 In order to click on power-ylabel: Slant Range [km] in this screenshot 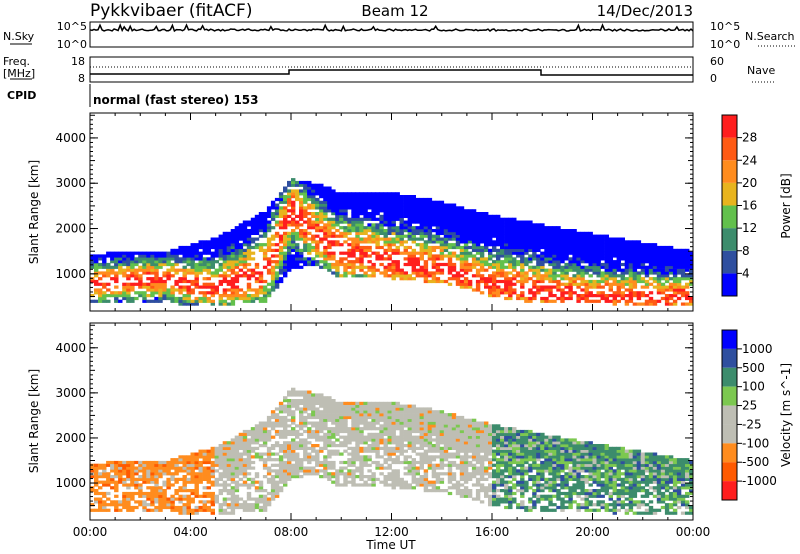, I will do `click(34, 212)`.